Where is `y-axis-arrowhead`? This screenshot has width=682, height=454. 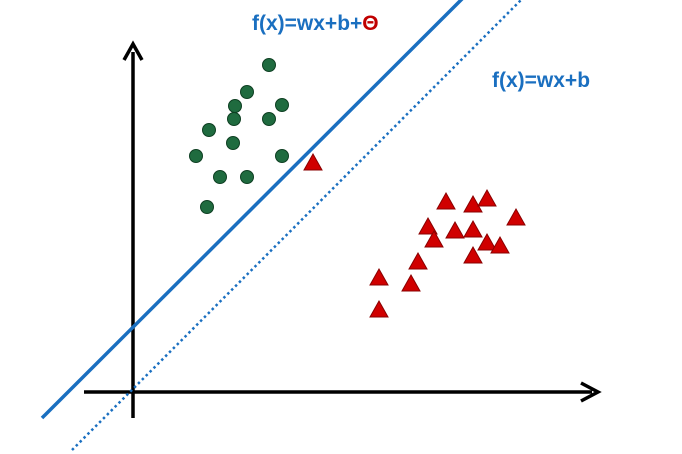
y-axis-arrowhead is located at coordinates (133, 50).